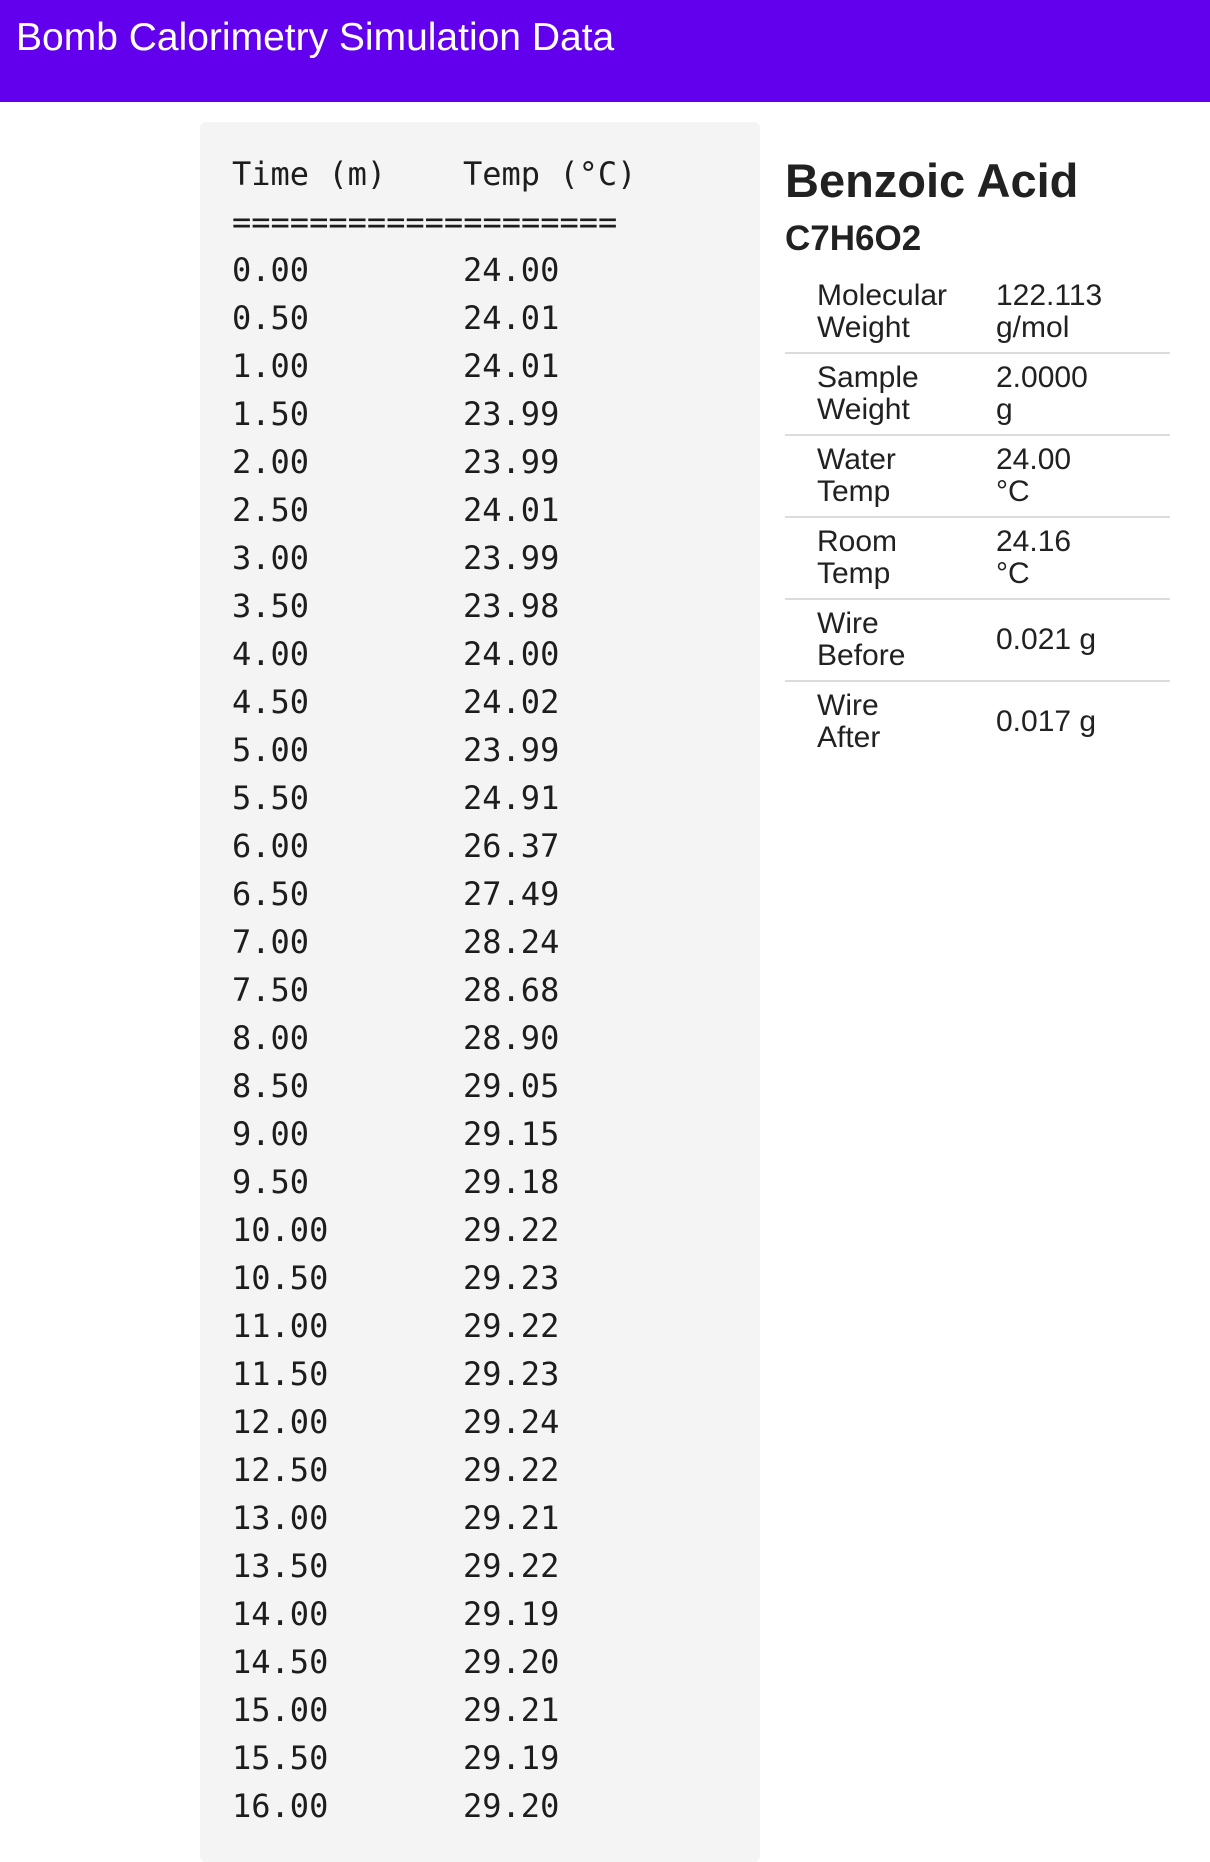 The image size is (1210, 1862). What do you see at coordinates (434, 1086) in the screenshot?
I see `data-row: 8.50 29.05` at bounding box center [434, 1086].